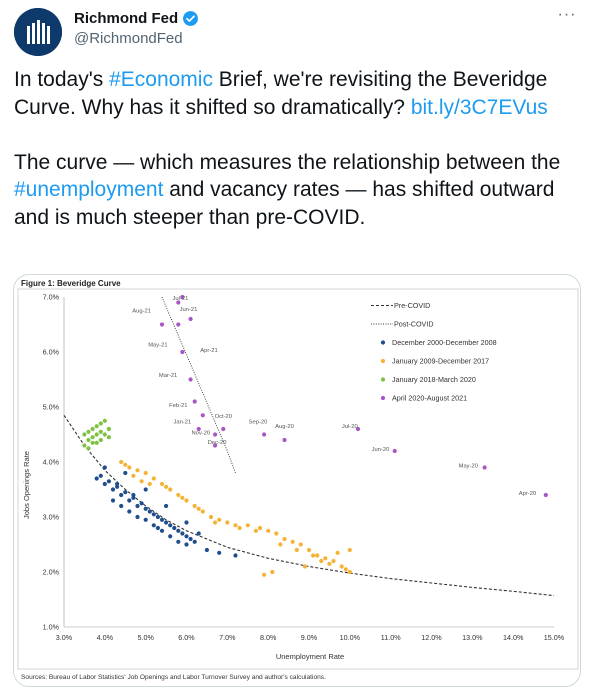 Image resolution: width=593 pixels, height=690 pixels. I want to click on legend-label: Post-COVID, so click(414, 324).